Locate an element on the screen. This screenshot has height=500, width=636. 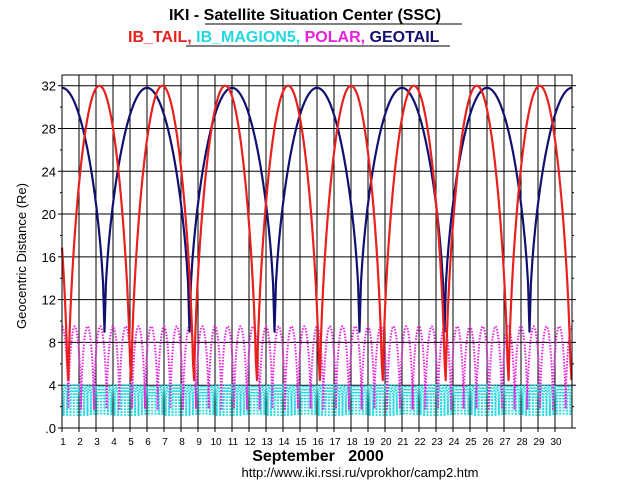
x-tick-label: 26 is located at coordinates (488, 442).